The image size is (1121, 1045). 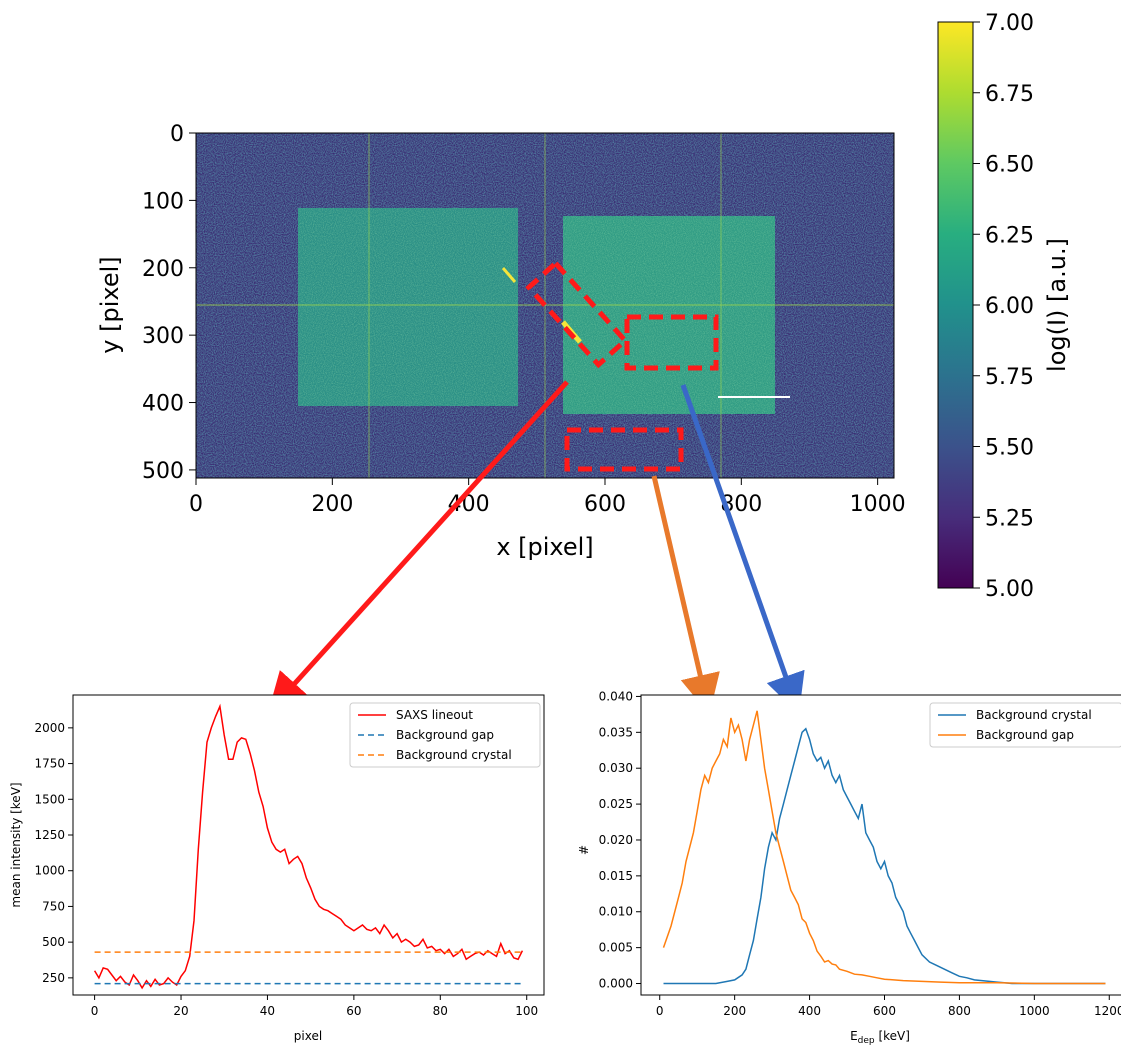 I want to click on lineout-series-saxs-lineout, so click(x=308, y=846).